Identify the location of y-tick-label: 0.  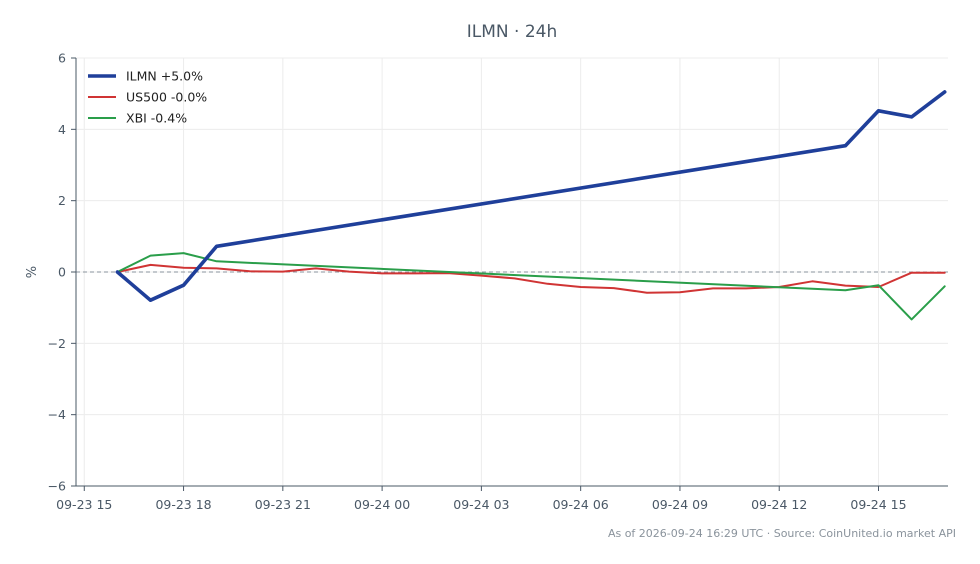
(62, 272).